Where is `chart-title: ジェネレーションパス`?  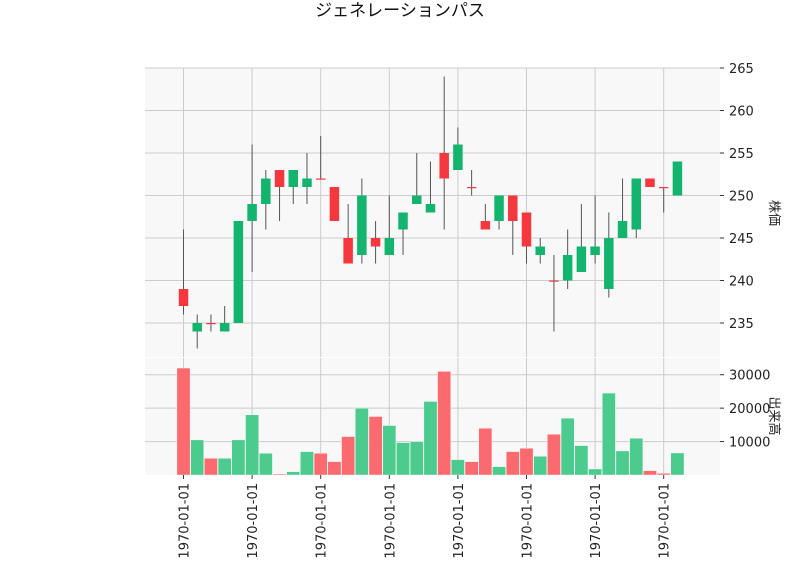 chart-title: ジェネレーションパス is located at coordinates (400, 11).